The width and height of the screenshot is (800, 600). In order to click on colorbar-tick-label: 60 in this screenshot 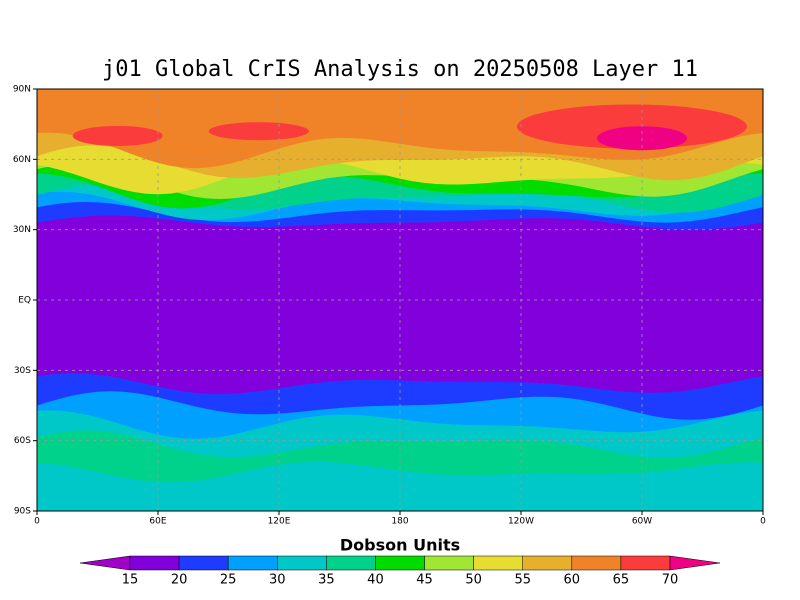, I will do `click(572, 580)`.